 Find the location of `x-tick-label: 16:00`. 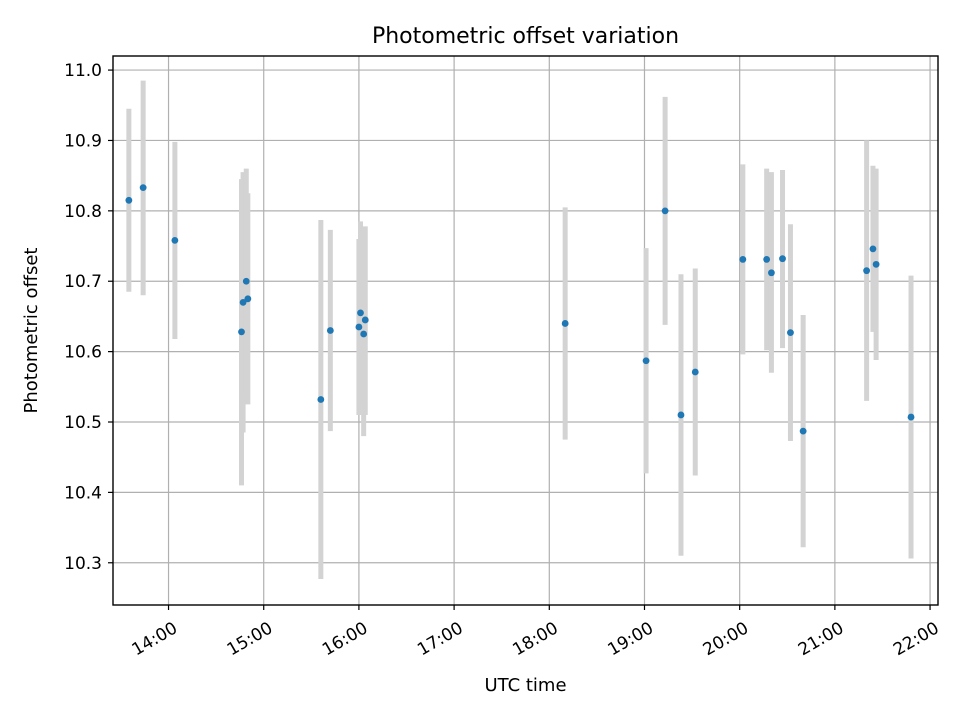

x-tick-label: 16:00 is located at coordinates (345, 639).